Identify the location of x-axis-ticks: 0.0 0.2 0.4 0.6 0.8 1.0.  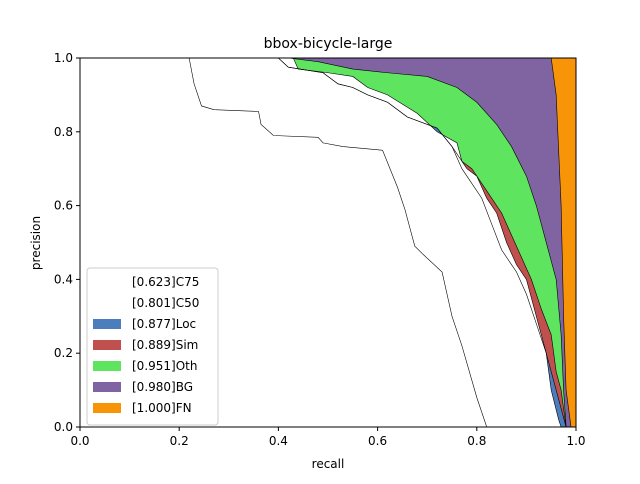
(328, 437).